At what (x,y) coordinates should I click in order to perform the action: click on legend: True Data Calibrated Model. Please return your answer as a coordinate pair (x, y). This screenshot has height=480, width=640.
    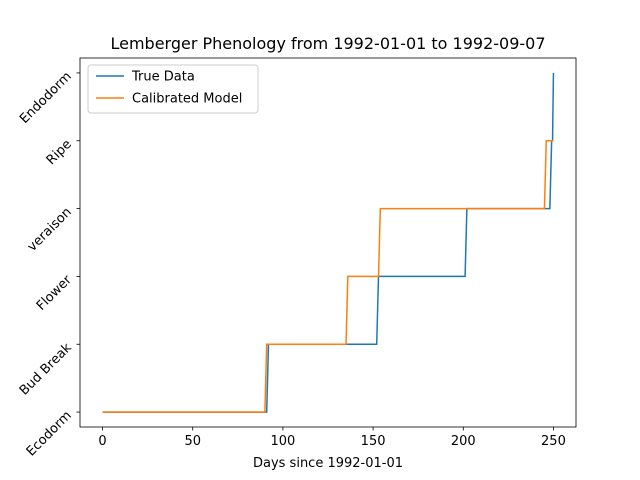
    Looking at the image, I should click on (173, 89).